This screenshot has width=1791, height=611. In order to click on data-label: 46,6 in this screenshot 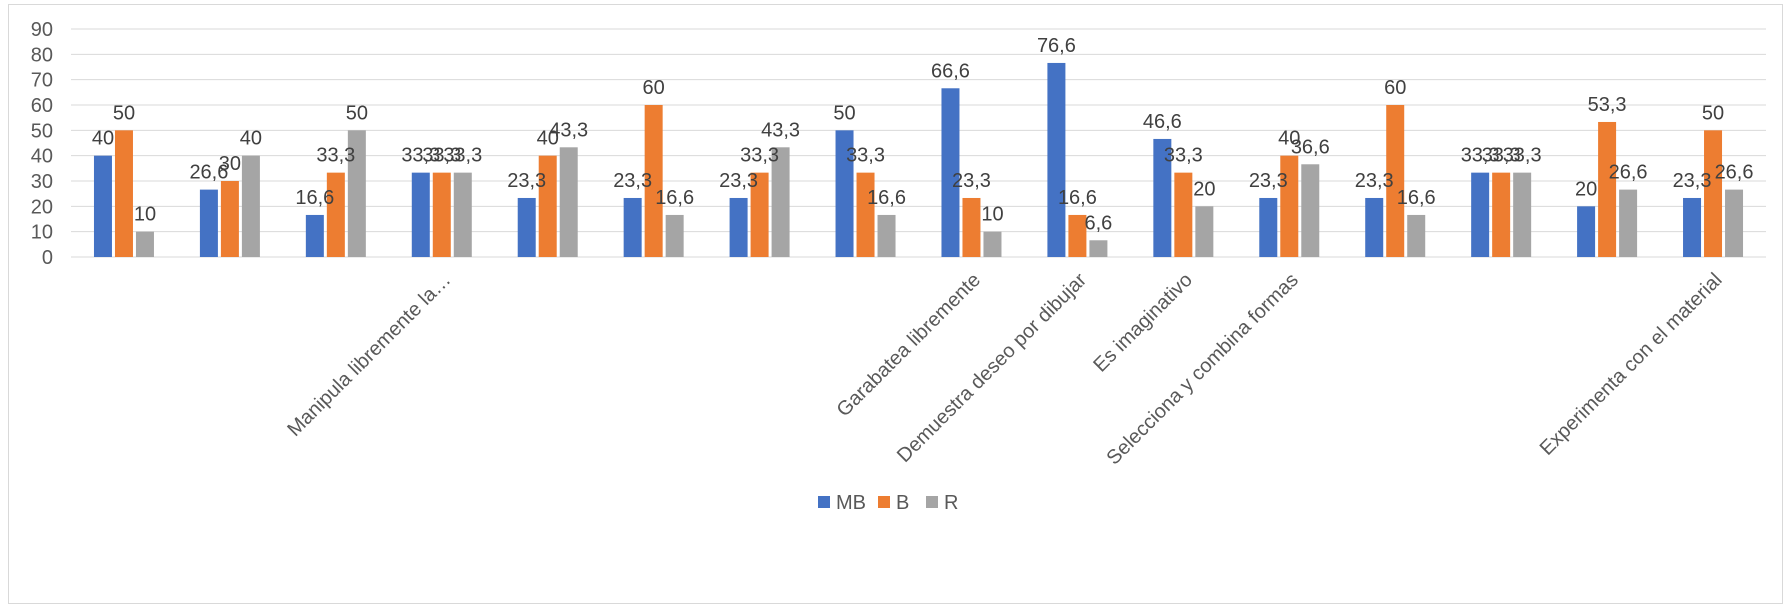, I will do `click(1162, 122)`.